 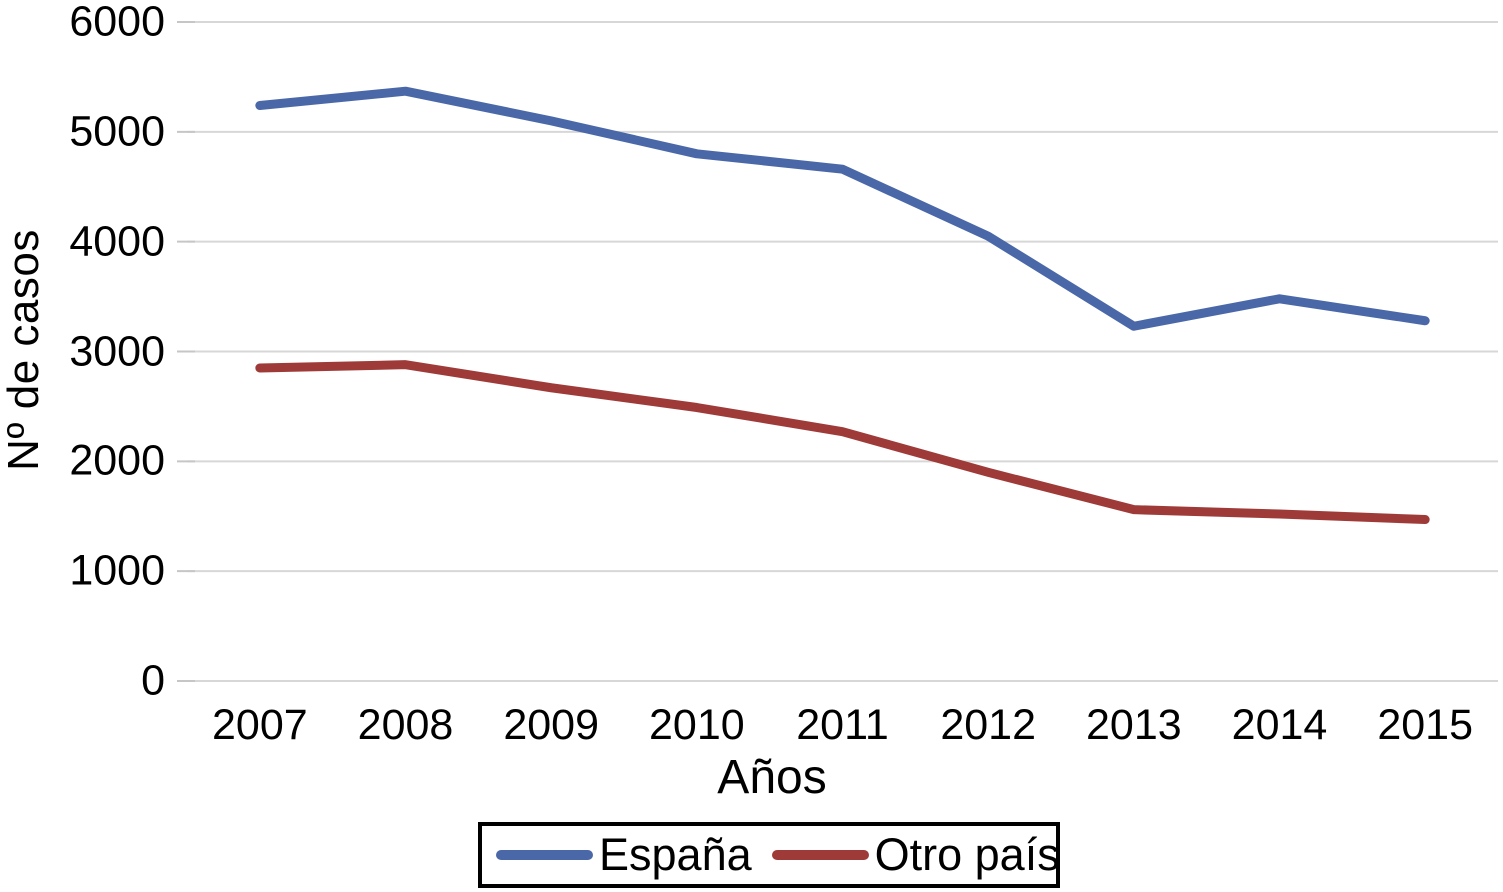 What do you see at coordinates (988, 725) in the screenshot?
I see `x-tick-label: 2012` at bounding box center [988, 725].